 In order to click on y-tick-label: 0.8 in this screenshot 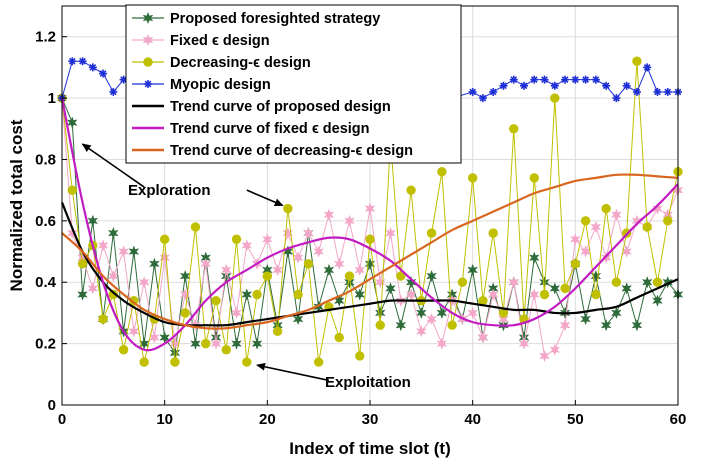, I will do `click(45, 159)`.